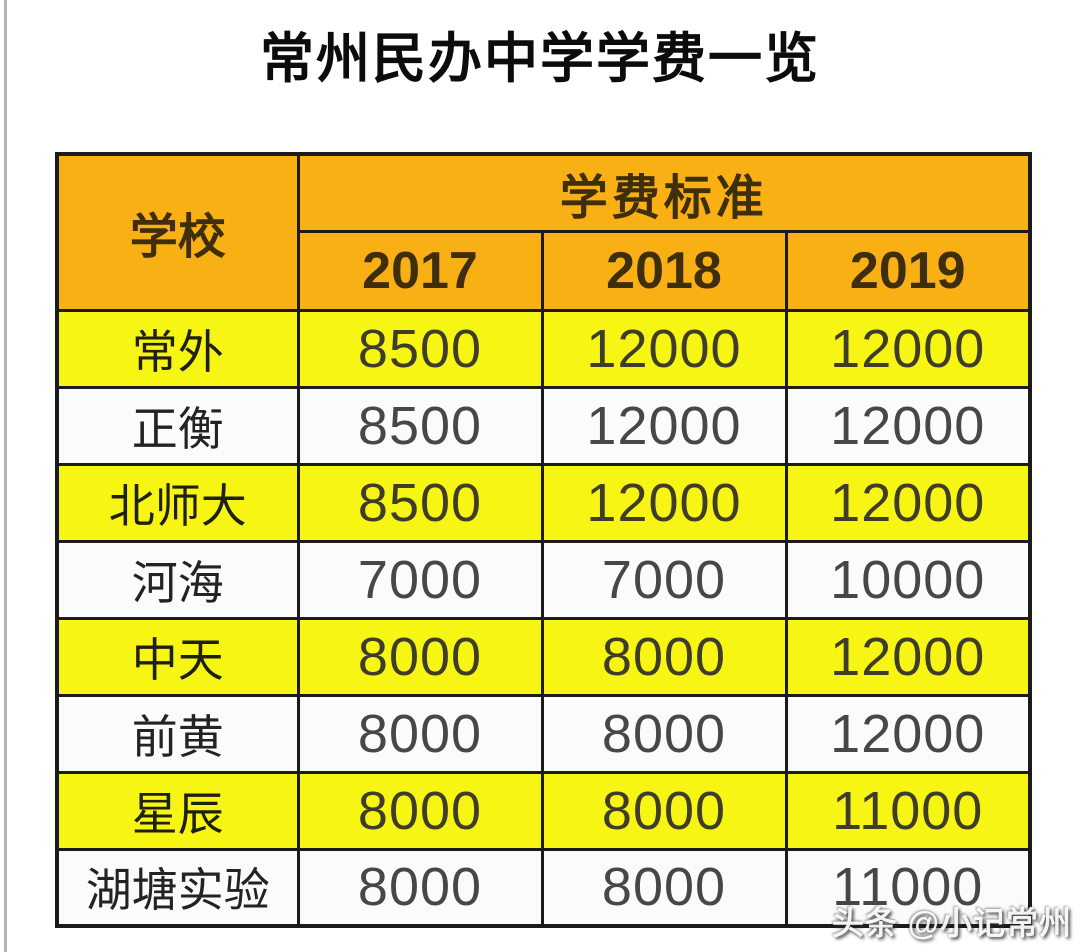  I want to click on table-row: 常外 8500 12000 12000, so click(543, 348).